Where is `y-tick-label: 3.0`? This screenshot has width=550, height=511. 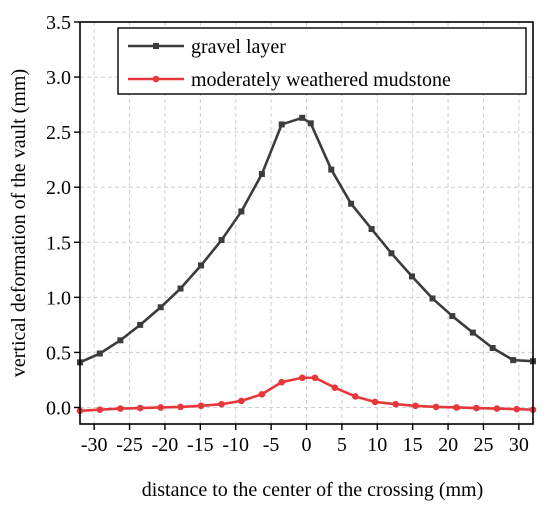
y-tick-label: 3.0 is located at coordinates (58, 78).